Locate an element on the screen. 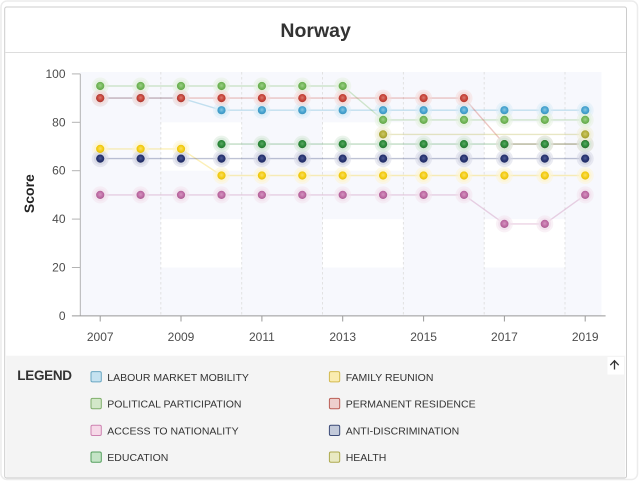 The image size is (640, 485). svg-text: 20 is located at coordinates (59, 268).